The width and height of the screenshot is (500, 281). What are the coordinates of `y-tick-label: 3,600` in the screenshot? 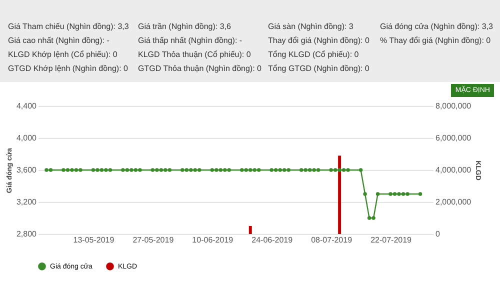 It's located at (27, 170).